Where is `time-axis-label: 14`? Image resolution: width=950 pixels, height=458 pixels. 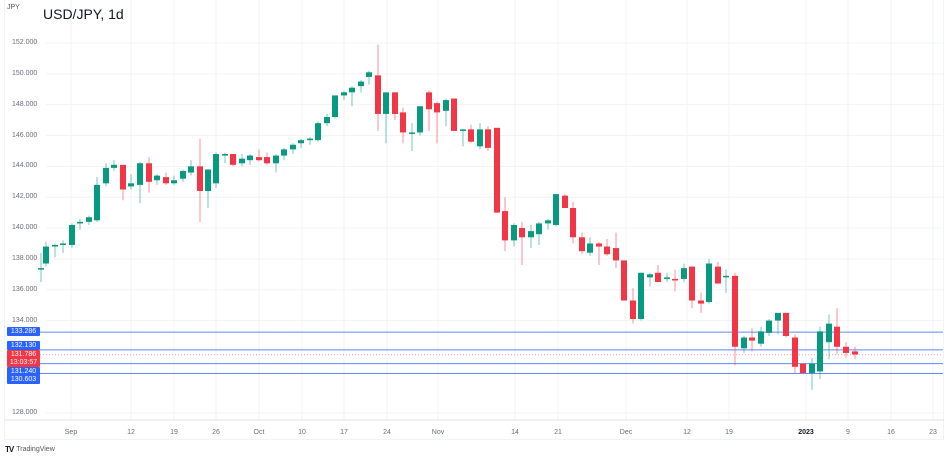 time-axis-label: 14 is located at coordinates (515, 432).